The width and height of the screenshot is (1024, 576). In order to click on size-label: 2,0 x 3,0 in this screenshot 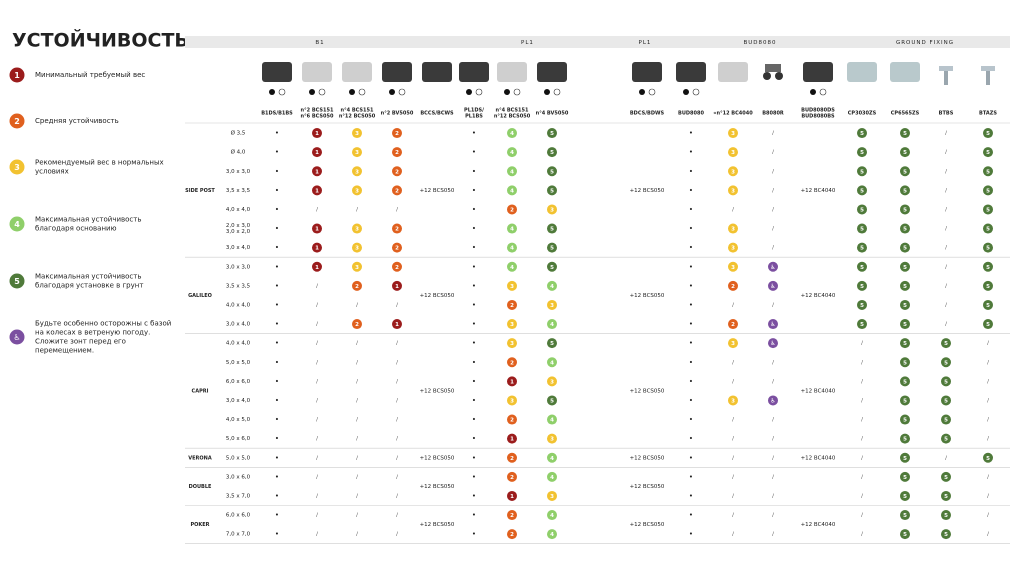, I will do `click(238, 226)`.